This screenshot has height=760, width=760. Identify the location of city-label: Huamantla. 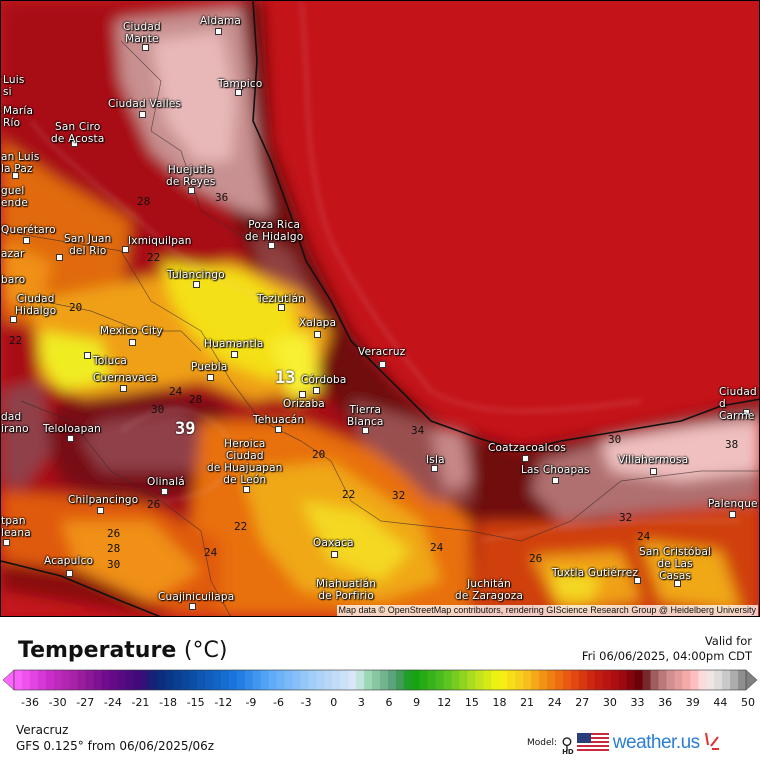
(234, 344).